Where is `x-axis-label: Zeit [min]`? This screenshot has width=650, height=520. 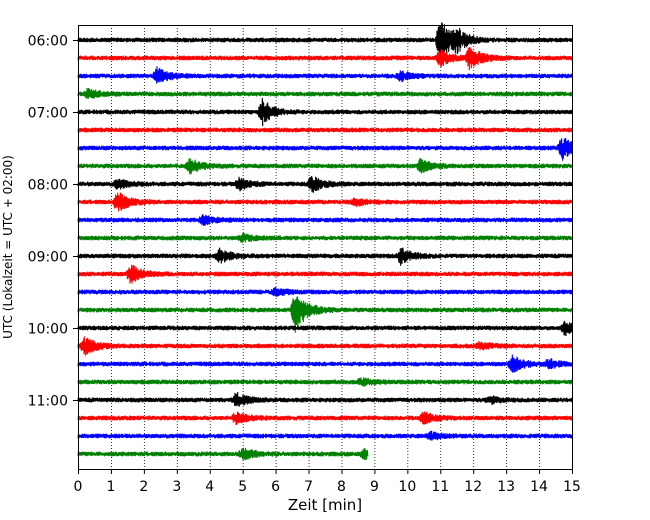 x-axis-label: Zeit [min] is located at coordinates (325, 505).